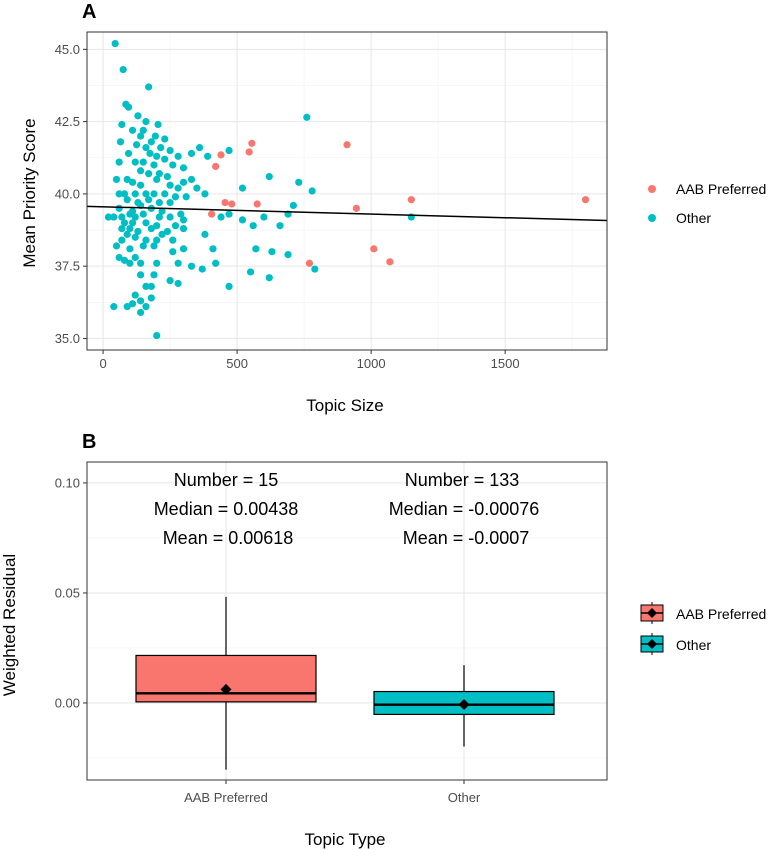 The image size is (776, 850). Describe the element at coordinates (505, 363) in the screenshot. I see `x-tick-label: 1500` at that location.